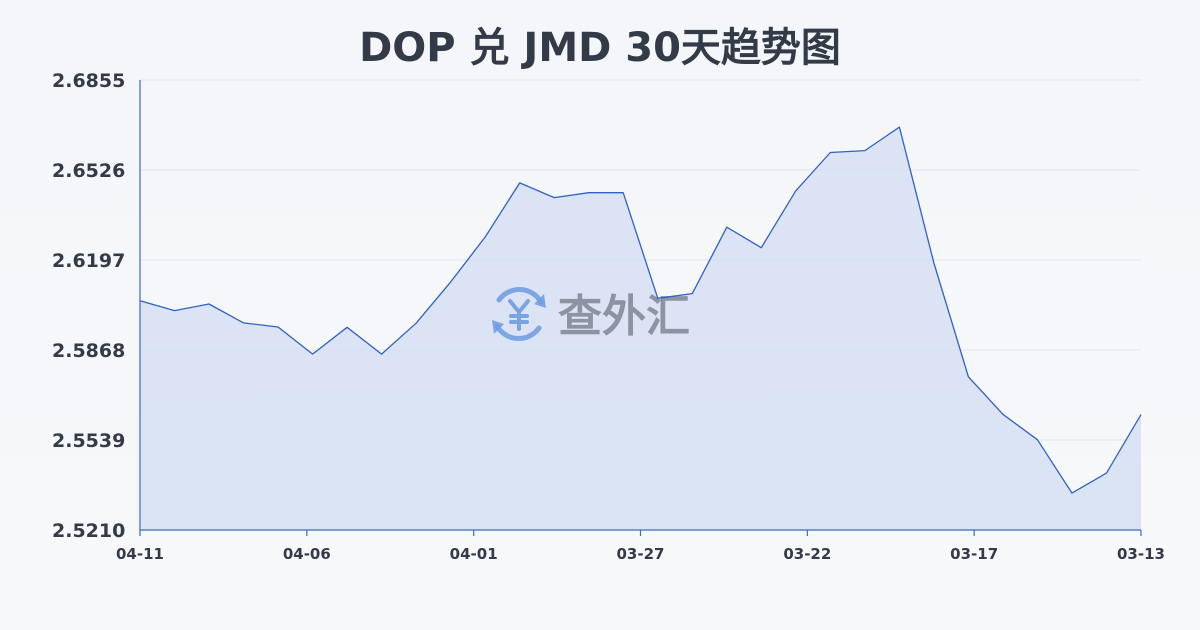  What do you see at coordinates (600, 48) in the screenshot?
I see `chart-title: DOP 兑 JMD 30天趋势图` at bounding box center [600, 48].